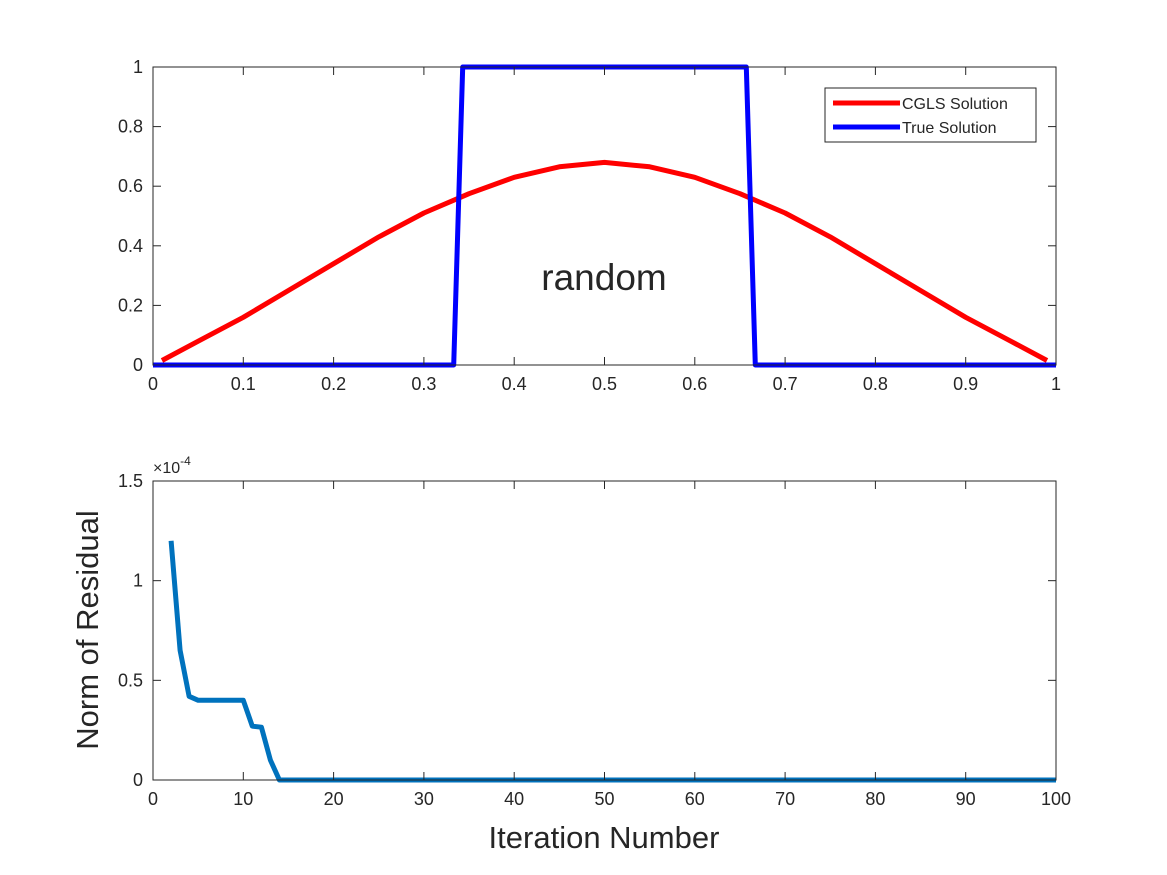  What do you see at coordinates (949, 128) in the screenshot?
I see `legend-label-true: True Solution` at bounding box center [949, 128].